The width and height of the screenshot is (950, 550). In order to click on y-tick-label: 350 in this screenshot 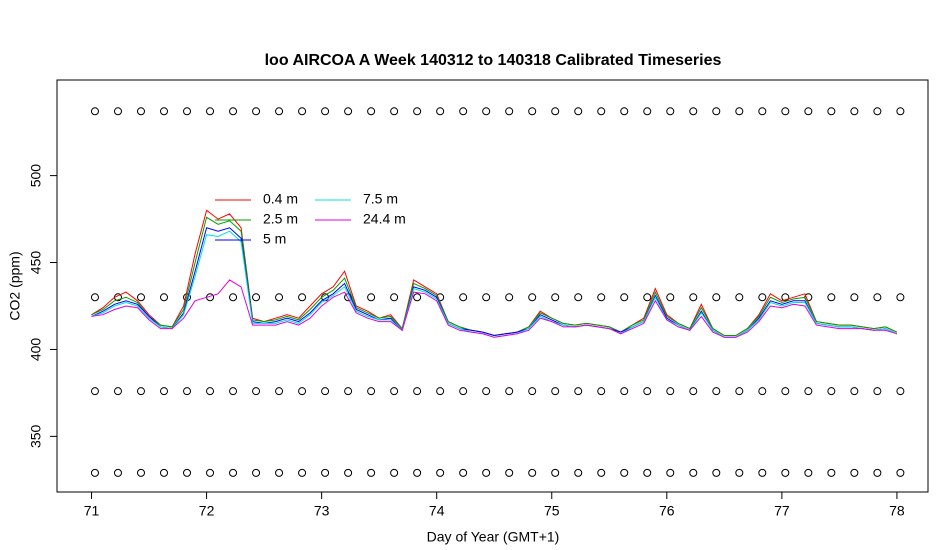, I will do `click(36, 436)`.